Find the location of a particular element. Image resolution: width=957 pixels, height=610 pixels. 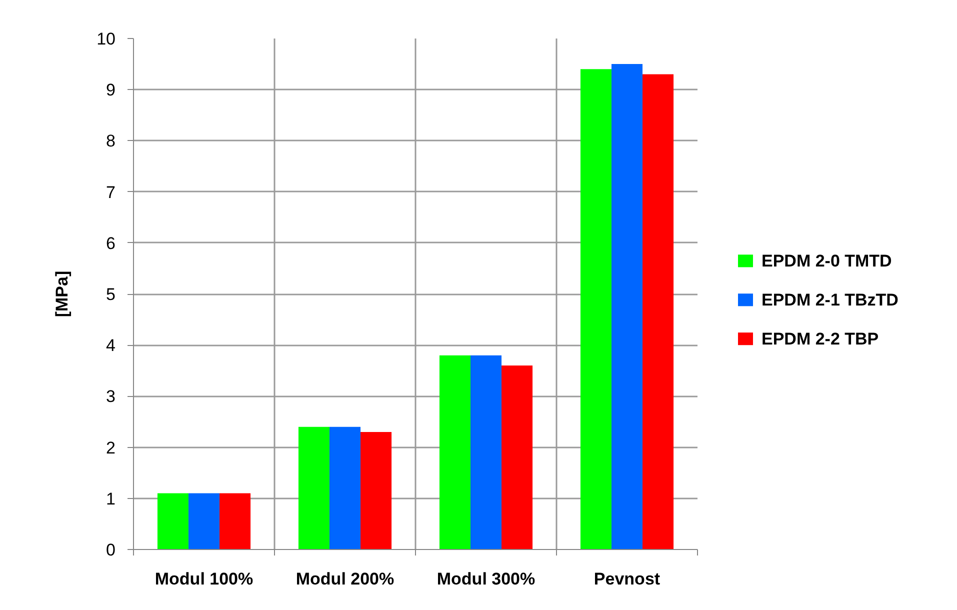

x-tick-label: Modul 100% is located at coordinates (204, 579).